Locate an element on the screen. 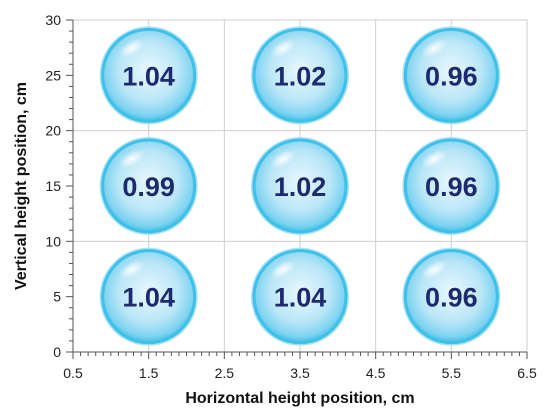 The height and width of the screenshot is (417, 550). x-tick-label: 1.5 is located at coordinates (149, 373).